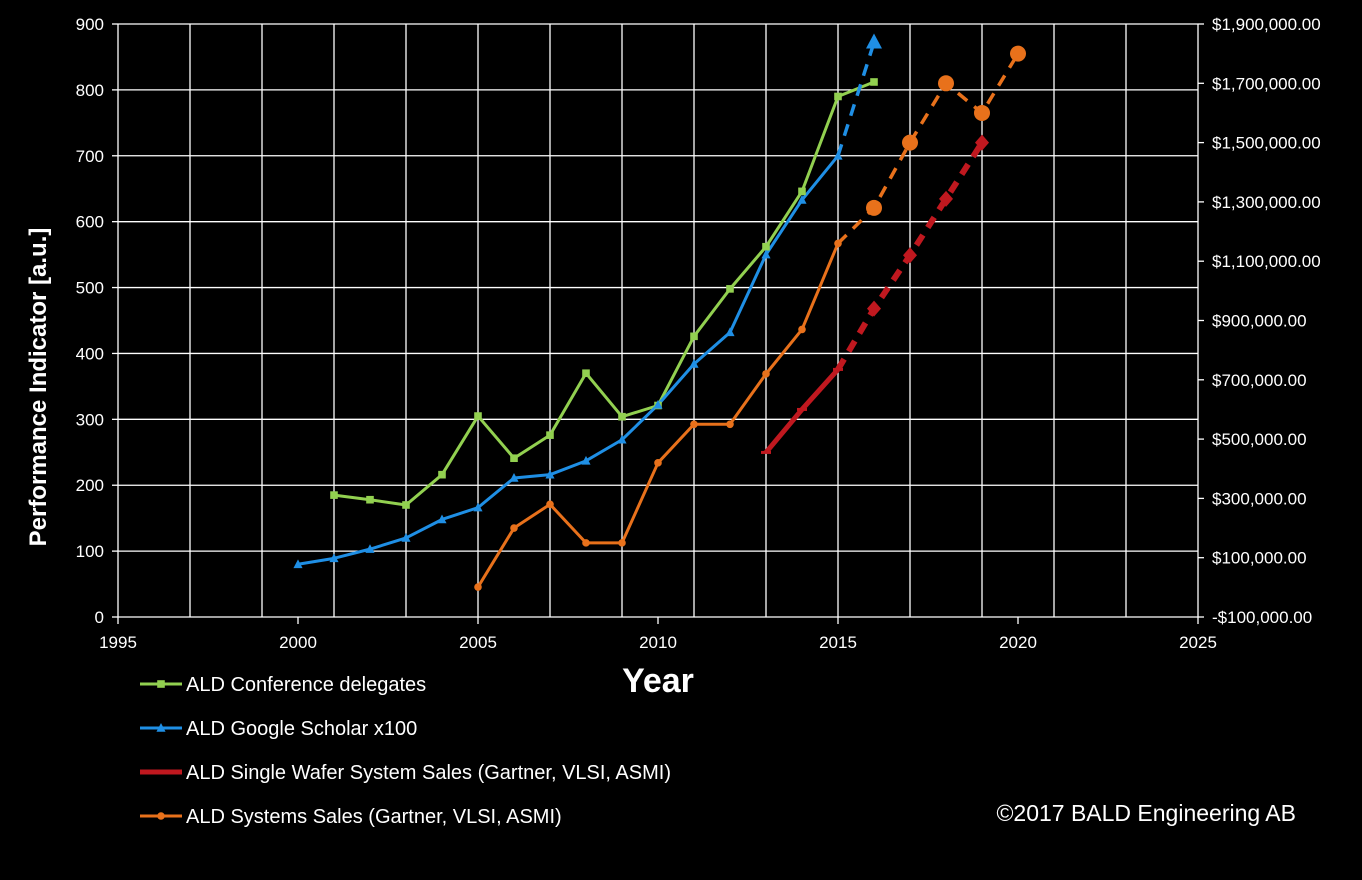 The width and height of the screenshot is (1362, 880). I want to click on y2-tick-label: $1,500,000.00, so click(1266, 143).